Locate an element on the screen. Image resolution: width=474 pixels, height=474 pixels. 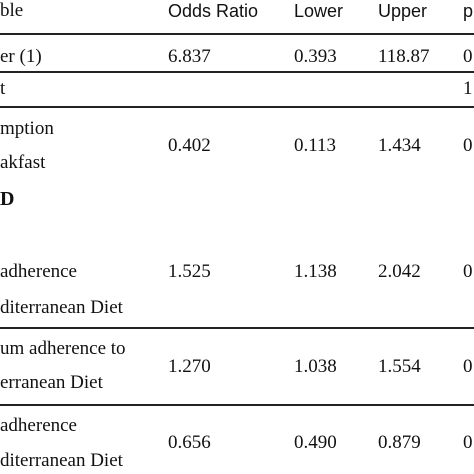
row-odds-ratio: 0.402 is located at coordinates (189, 145).